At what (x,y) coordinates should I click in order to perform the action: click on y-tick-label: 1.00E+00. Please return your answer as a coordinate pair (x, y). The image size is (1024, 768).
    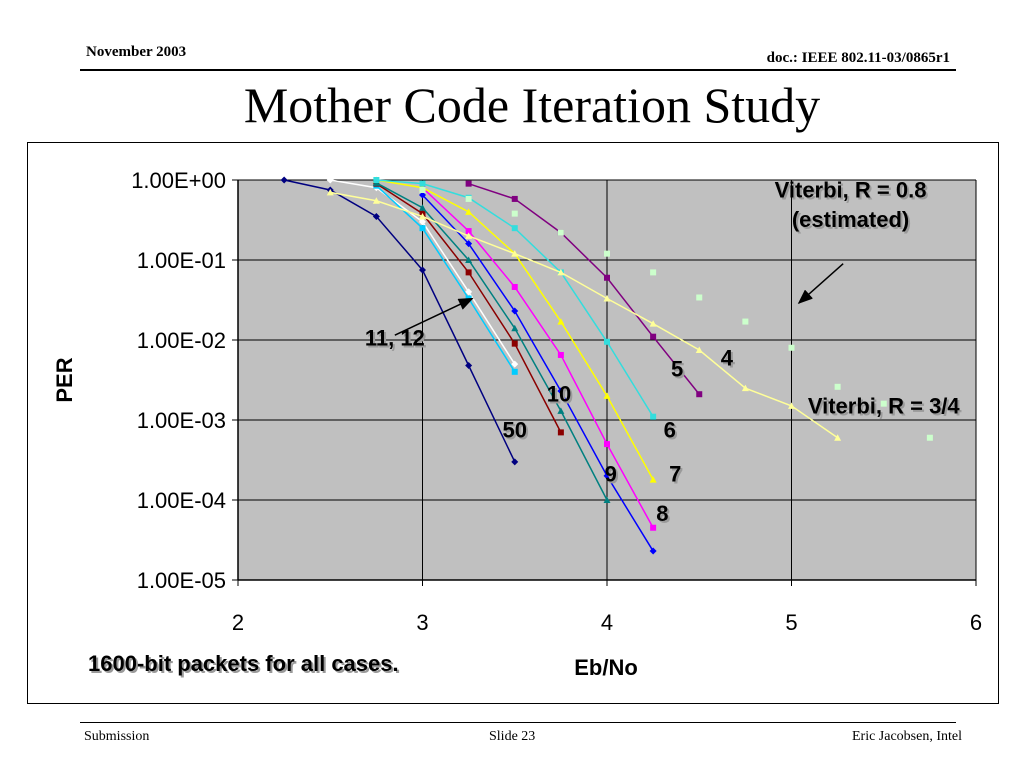
    Looking at the image, I should click on (178, 180).